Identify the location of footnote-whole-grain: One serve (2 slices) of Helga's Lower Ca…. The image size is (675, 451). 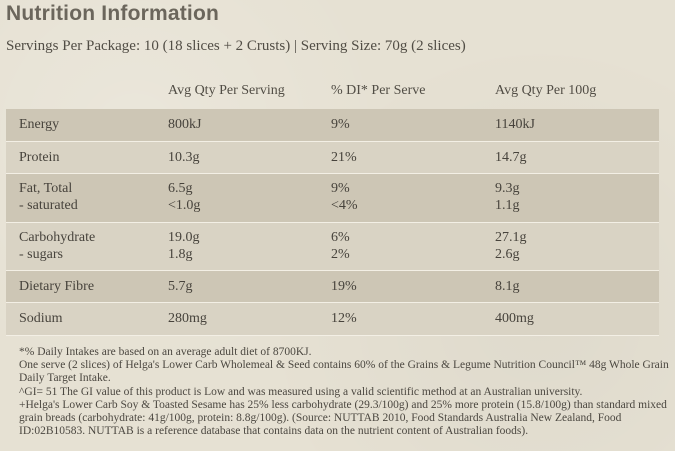
(344, 372).